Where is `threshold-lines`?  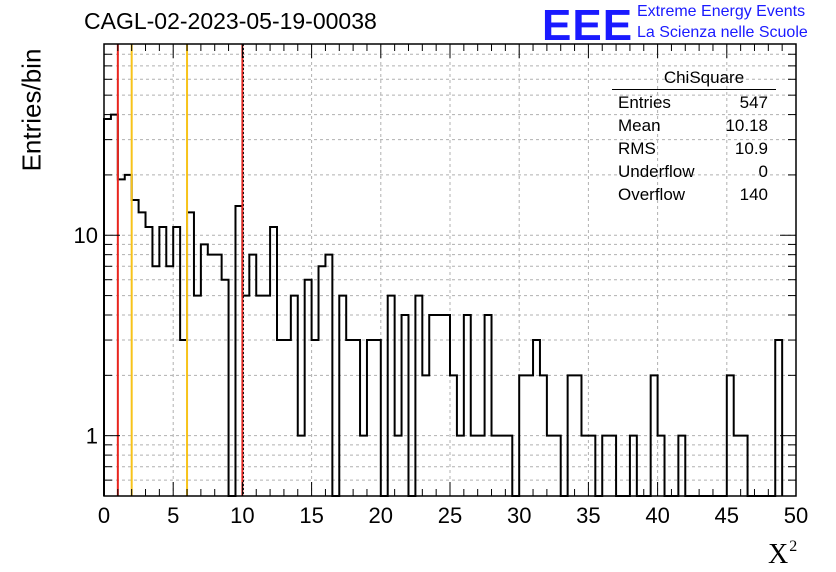
threshold-lines is located at coordinates (180, 270).